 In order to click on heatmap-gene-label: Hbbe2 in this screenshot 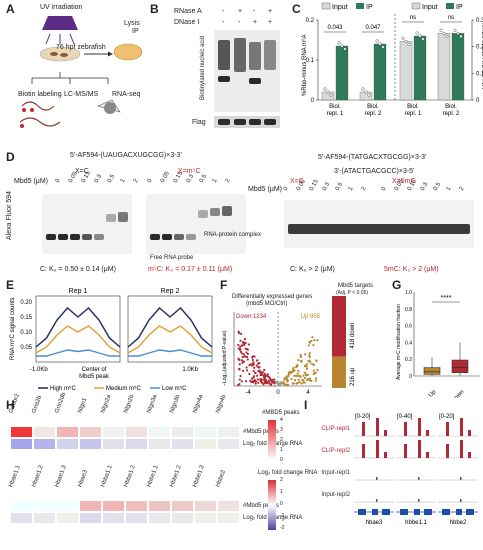, I will do `click(221, 478)`.